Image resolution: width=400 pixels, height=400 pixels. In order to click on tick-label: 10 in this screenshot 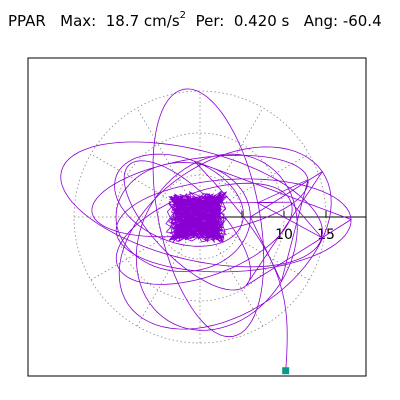, I will do `click(284, 235)`.